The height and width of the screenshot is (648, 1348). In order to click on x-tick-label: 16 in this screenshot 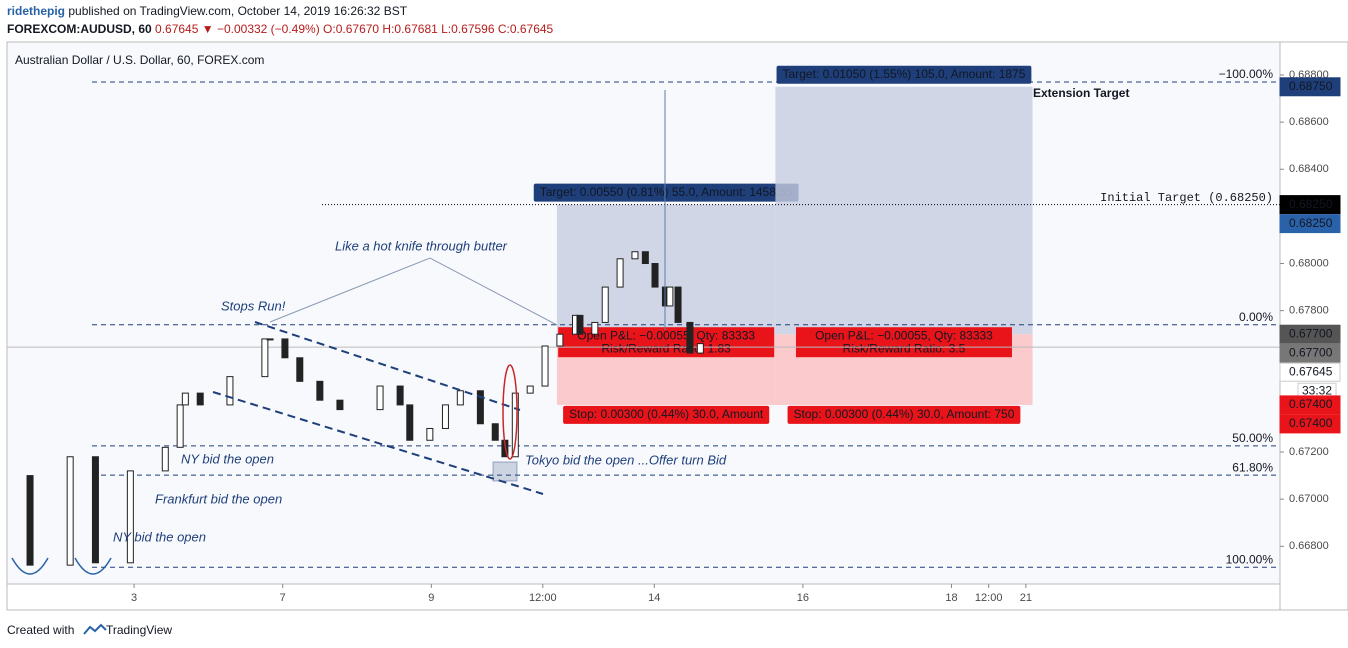, I will do `click(803, 598)`.